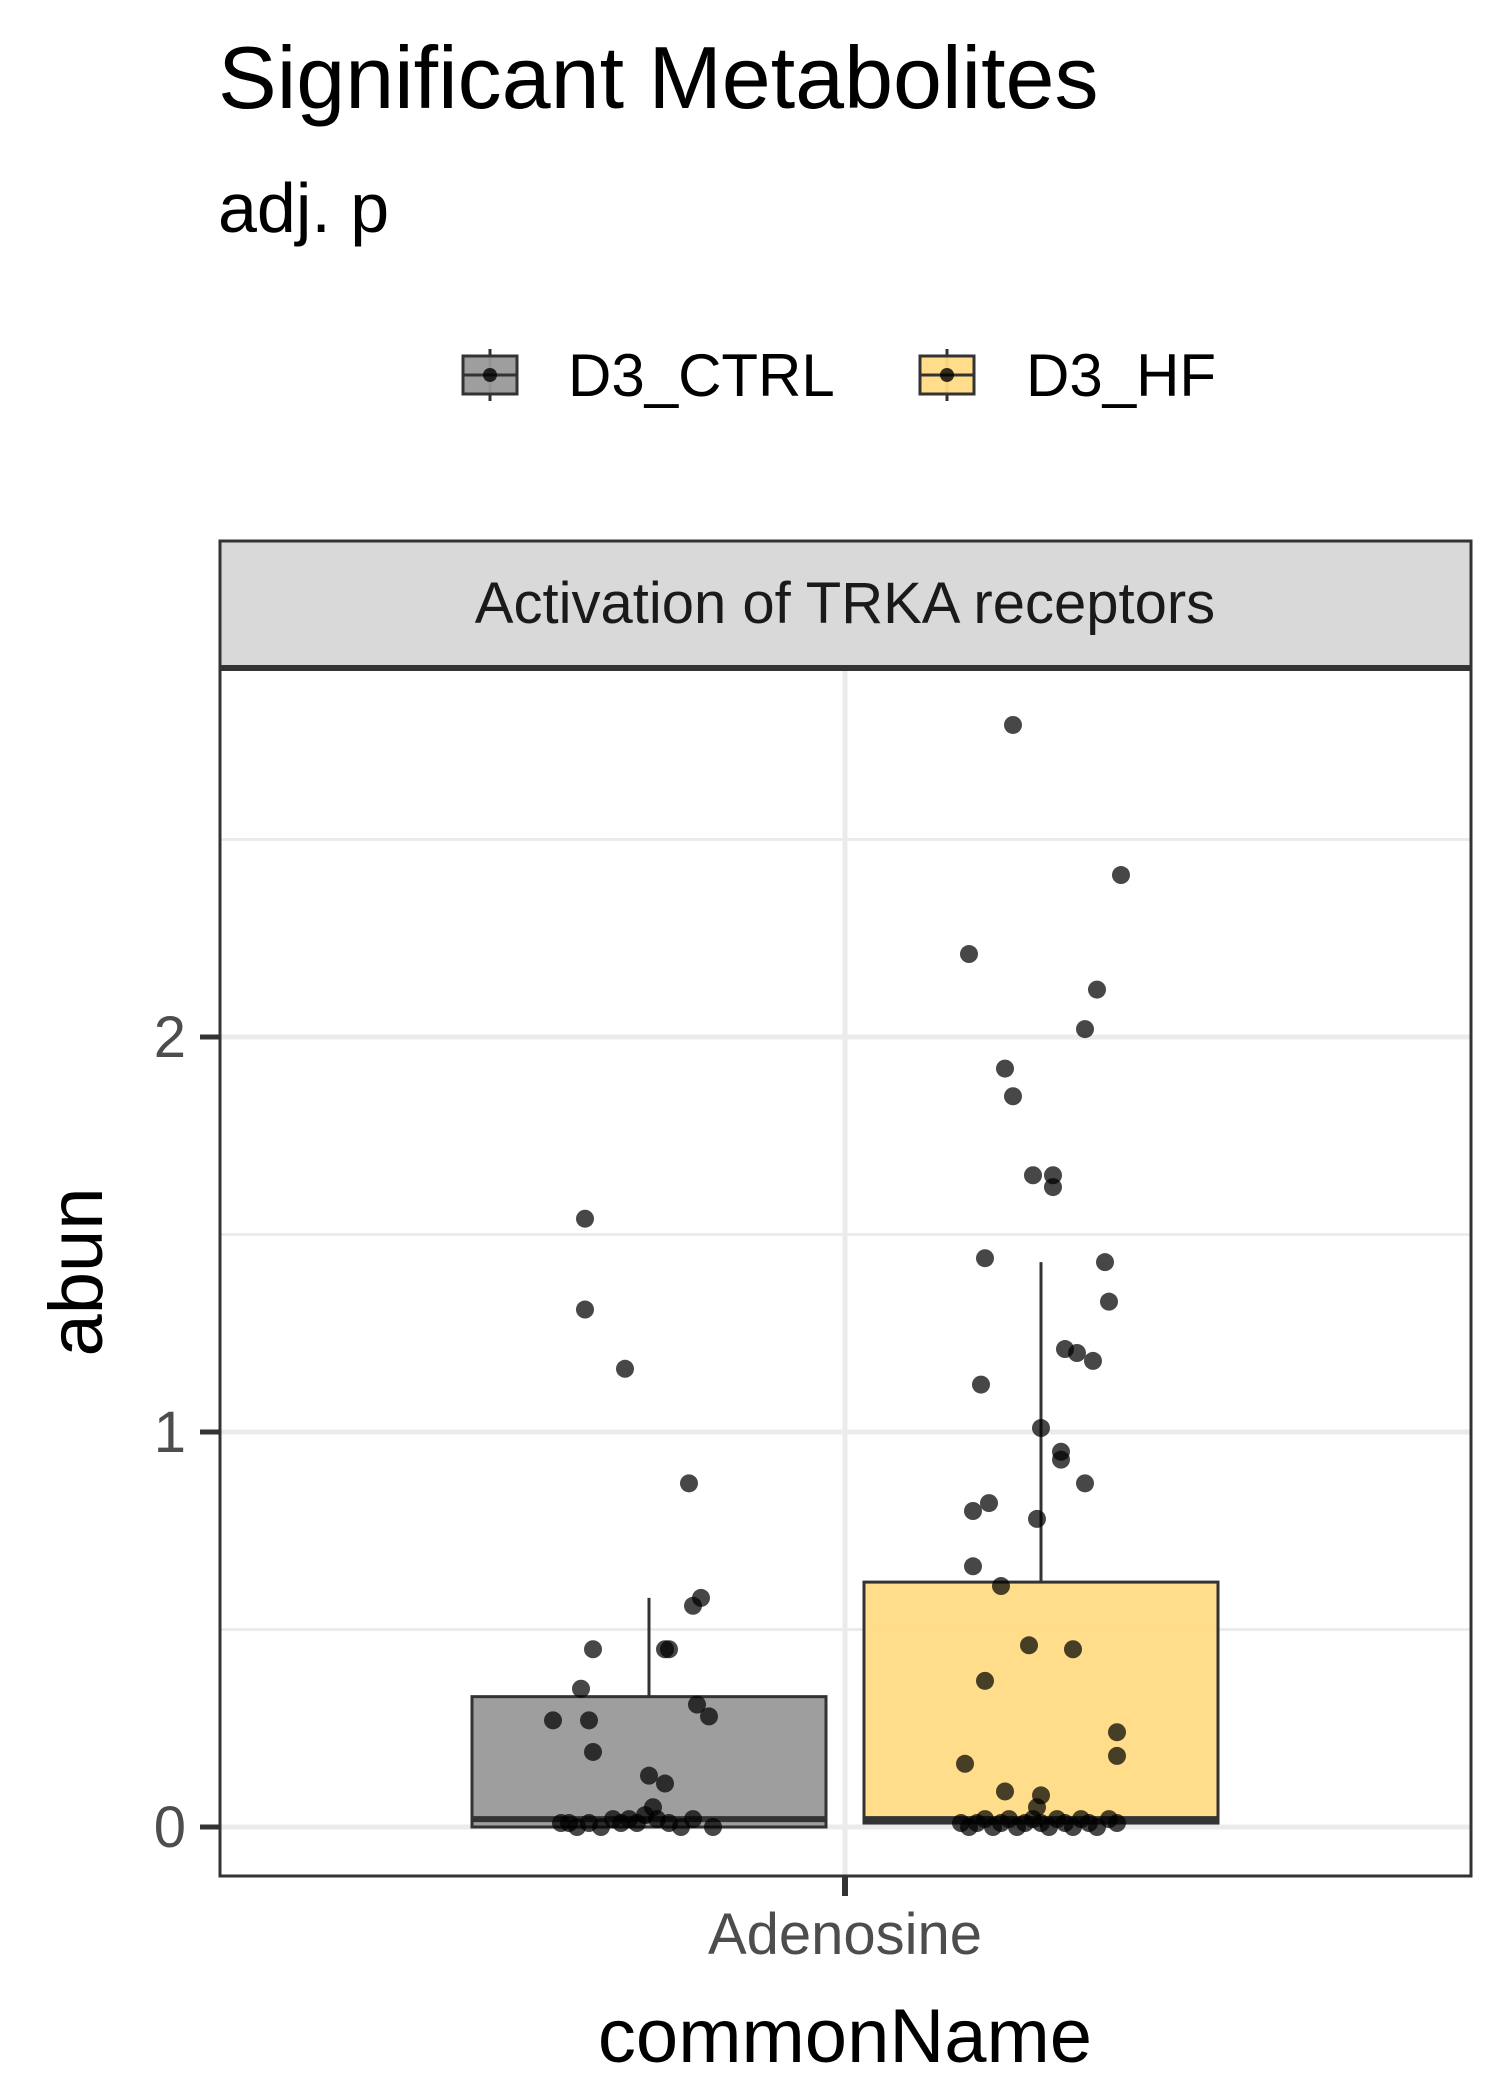 Image resolution: width=1500 pixels, height=2100 pixels. I want to click on box-layer, so click(845, 1545).